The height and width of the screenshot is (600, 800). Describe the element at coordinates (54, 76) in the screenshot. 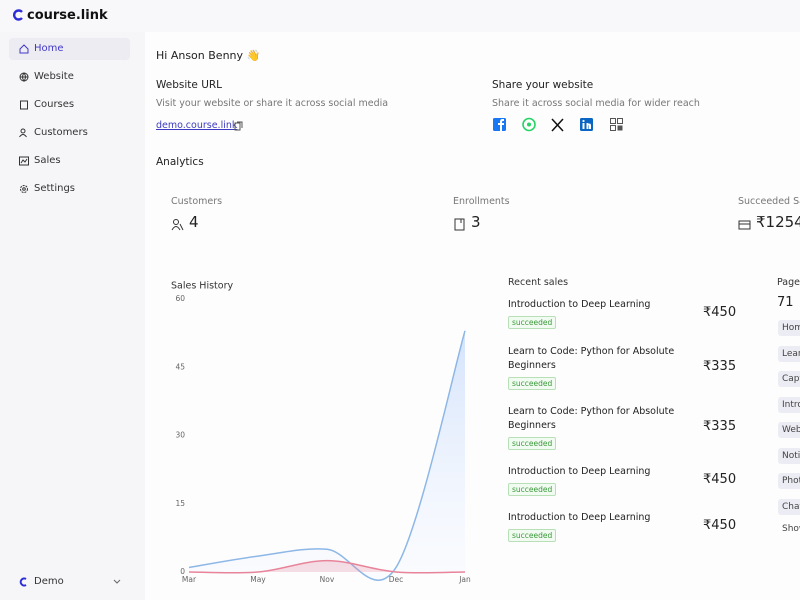

I see `nav-label: Website` at that location.